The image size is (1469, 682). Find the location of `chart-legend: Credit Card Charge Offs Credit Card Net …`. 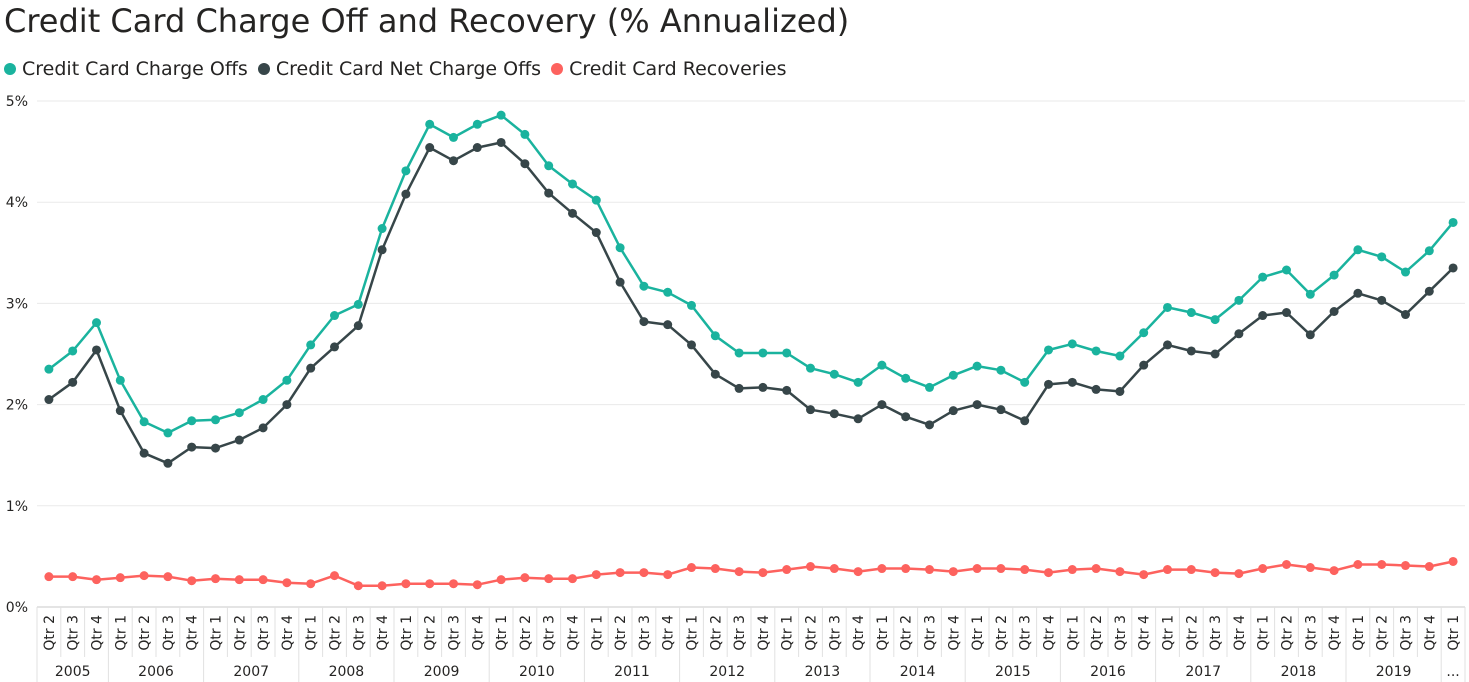

chart-legend: Credit Card Charge Offs Credit Card Net … is located at coordinates (400, 69).